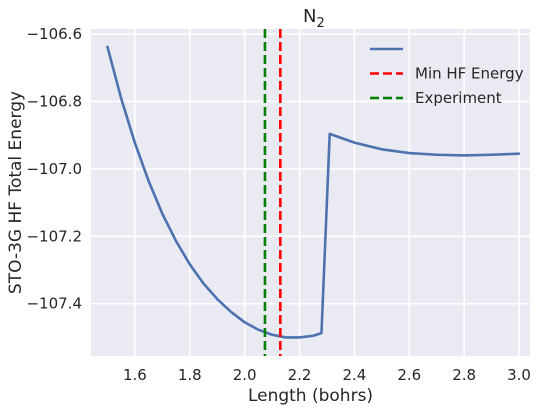 The height and width of the screenshot is (410, 543). Describe the element at coordinates (54, 101) in the screenshot. I see `y-tick-label: −106.8` at that location.